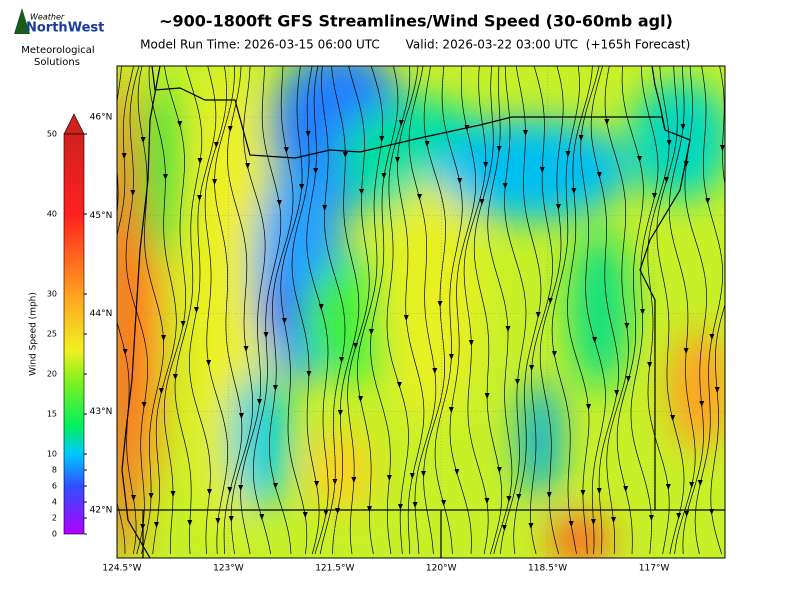 This screenshot has height=600, width=800. What do you see at coordinates (260, 45) in the screenshot?
I see `model-run: Model Run Time: 2026-03-15 06:00 UTC` at bounding box center [260, 45].